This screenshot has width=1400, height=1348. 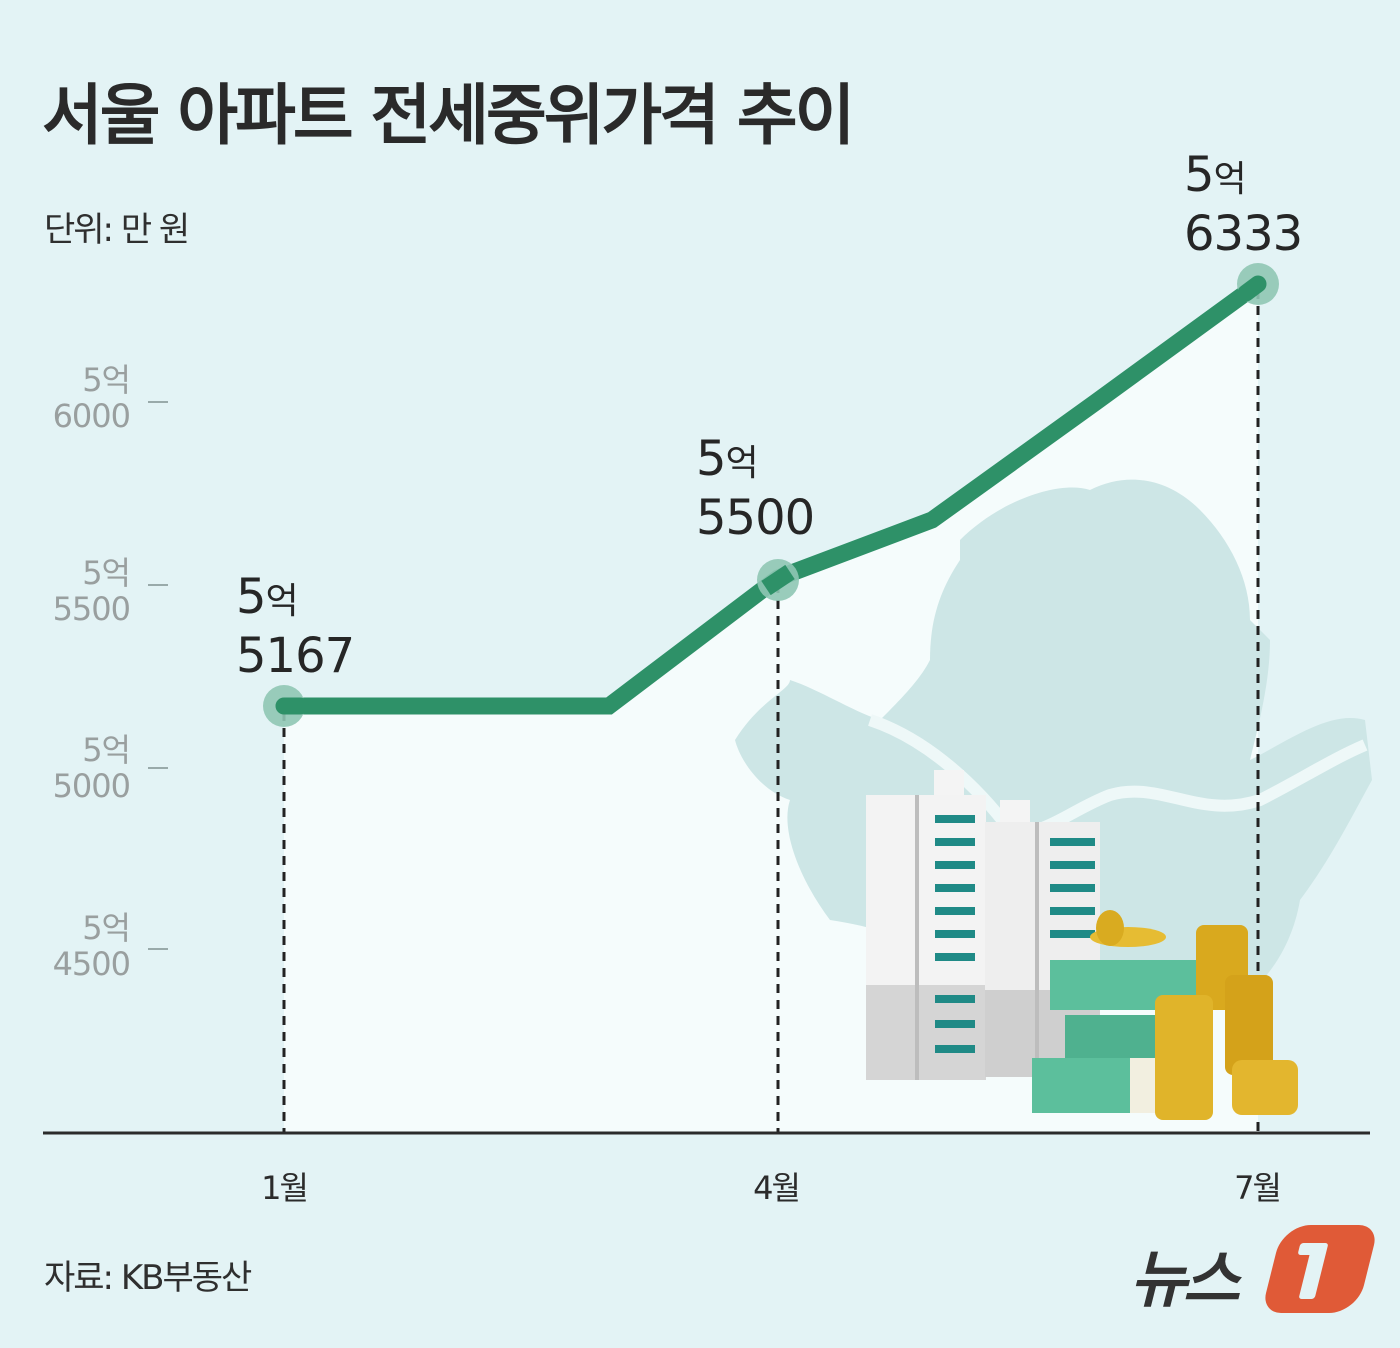 I want to click on data-label-apr: 5억 5500, so click(x=755, y=488).